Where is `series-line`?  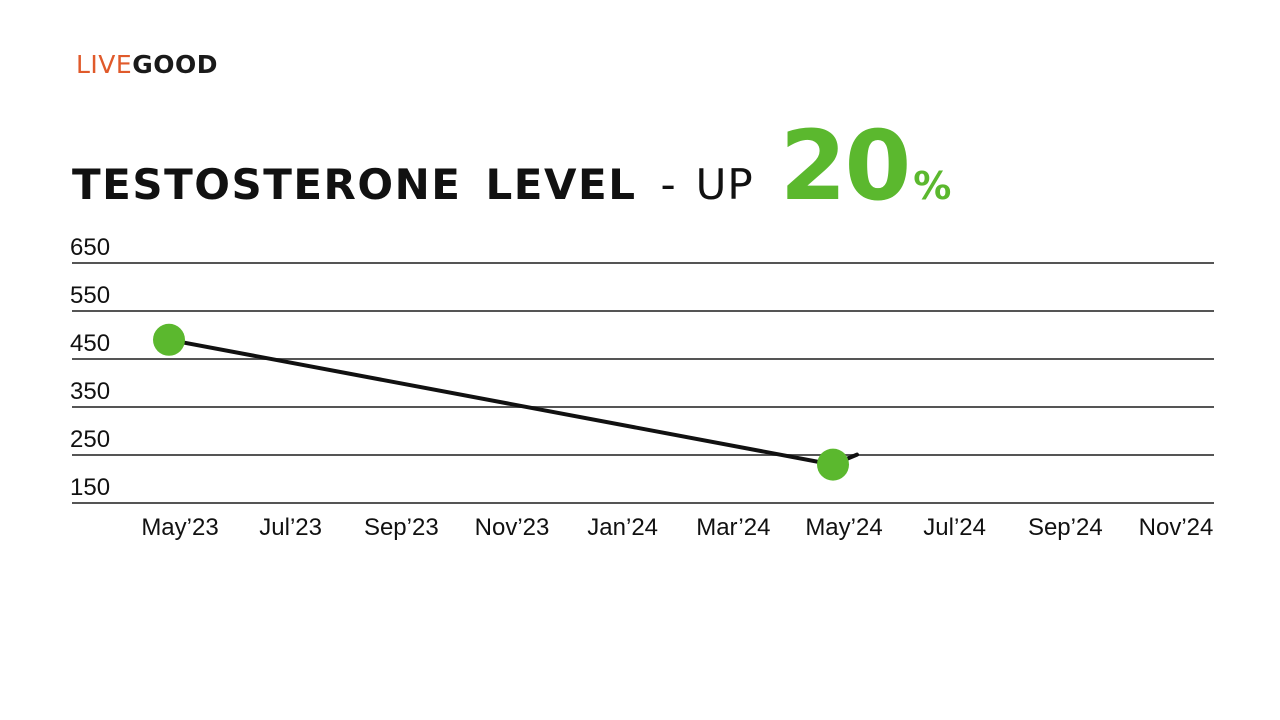 series-line is located at coordinates (501, 402).